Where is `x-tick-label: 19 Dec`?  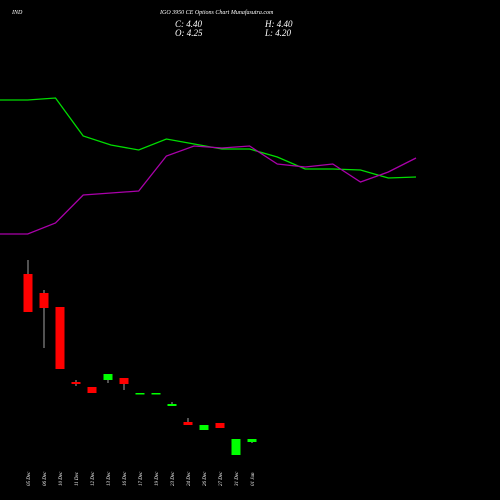
x-tick-label: 19 Dec is located at coordinates (157, 478).